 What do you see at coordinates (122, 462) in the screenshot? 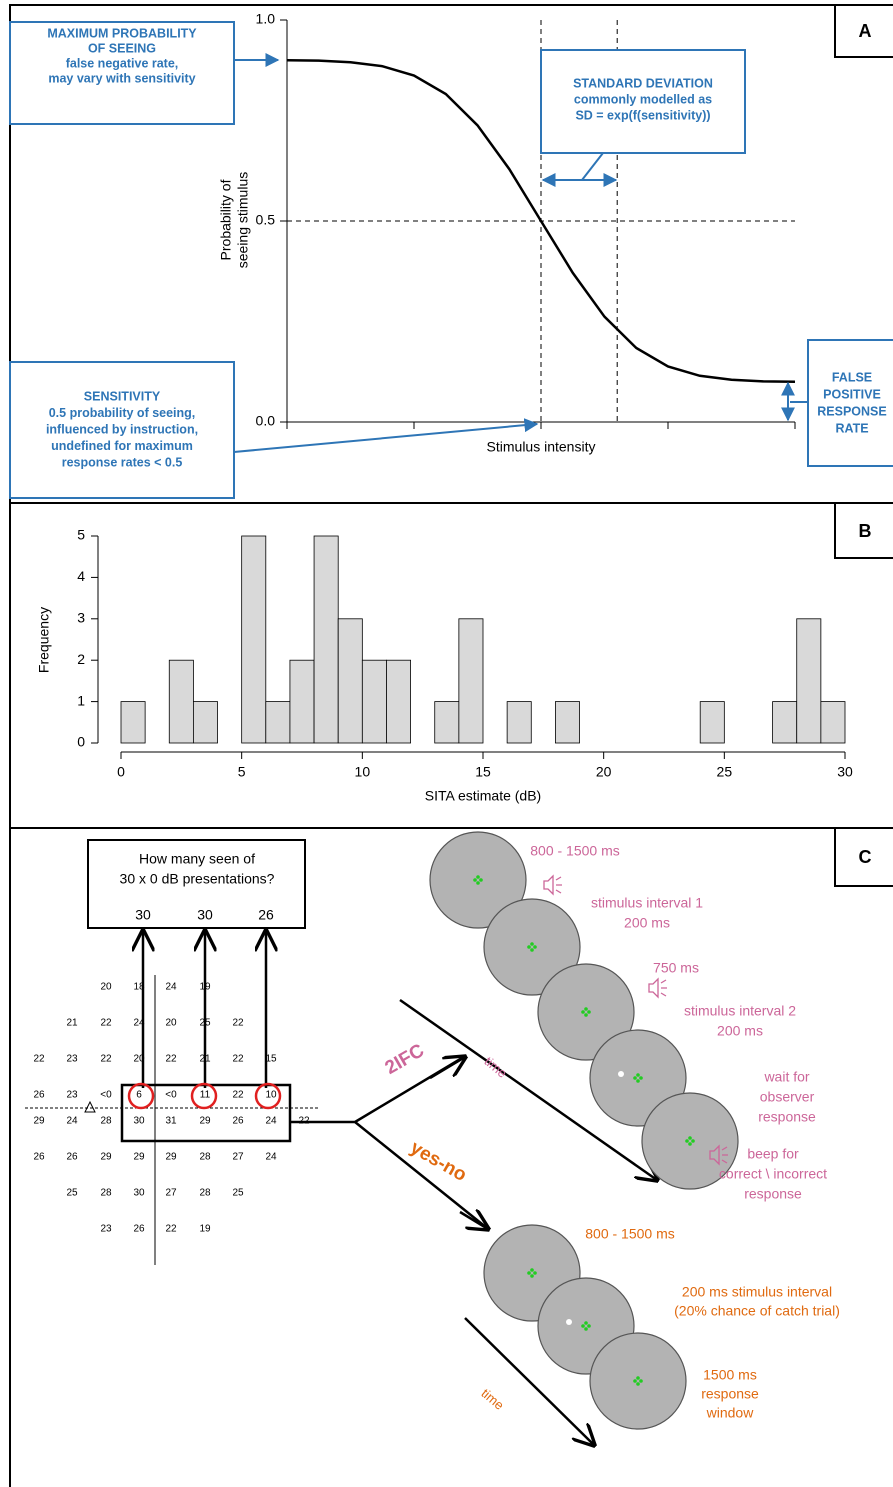
I see `annotation-text: response rates < 0.5` at bounding box center [122, 462].